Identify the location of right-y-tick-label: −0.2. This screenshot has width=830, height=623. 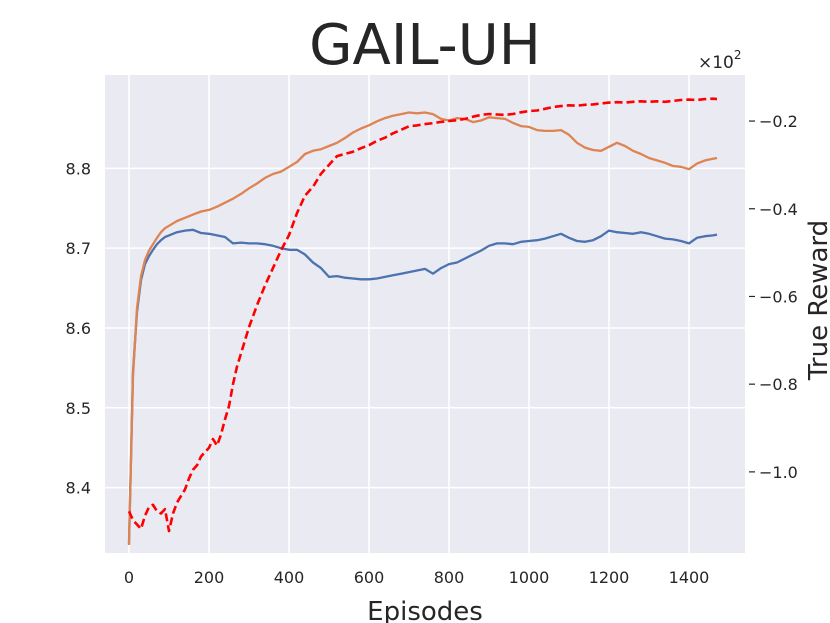
(778, 121).